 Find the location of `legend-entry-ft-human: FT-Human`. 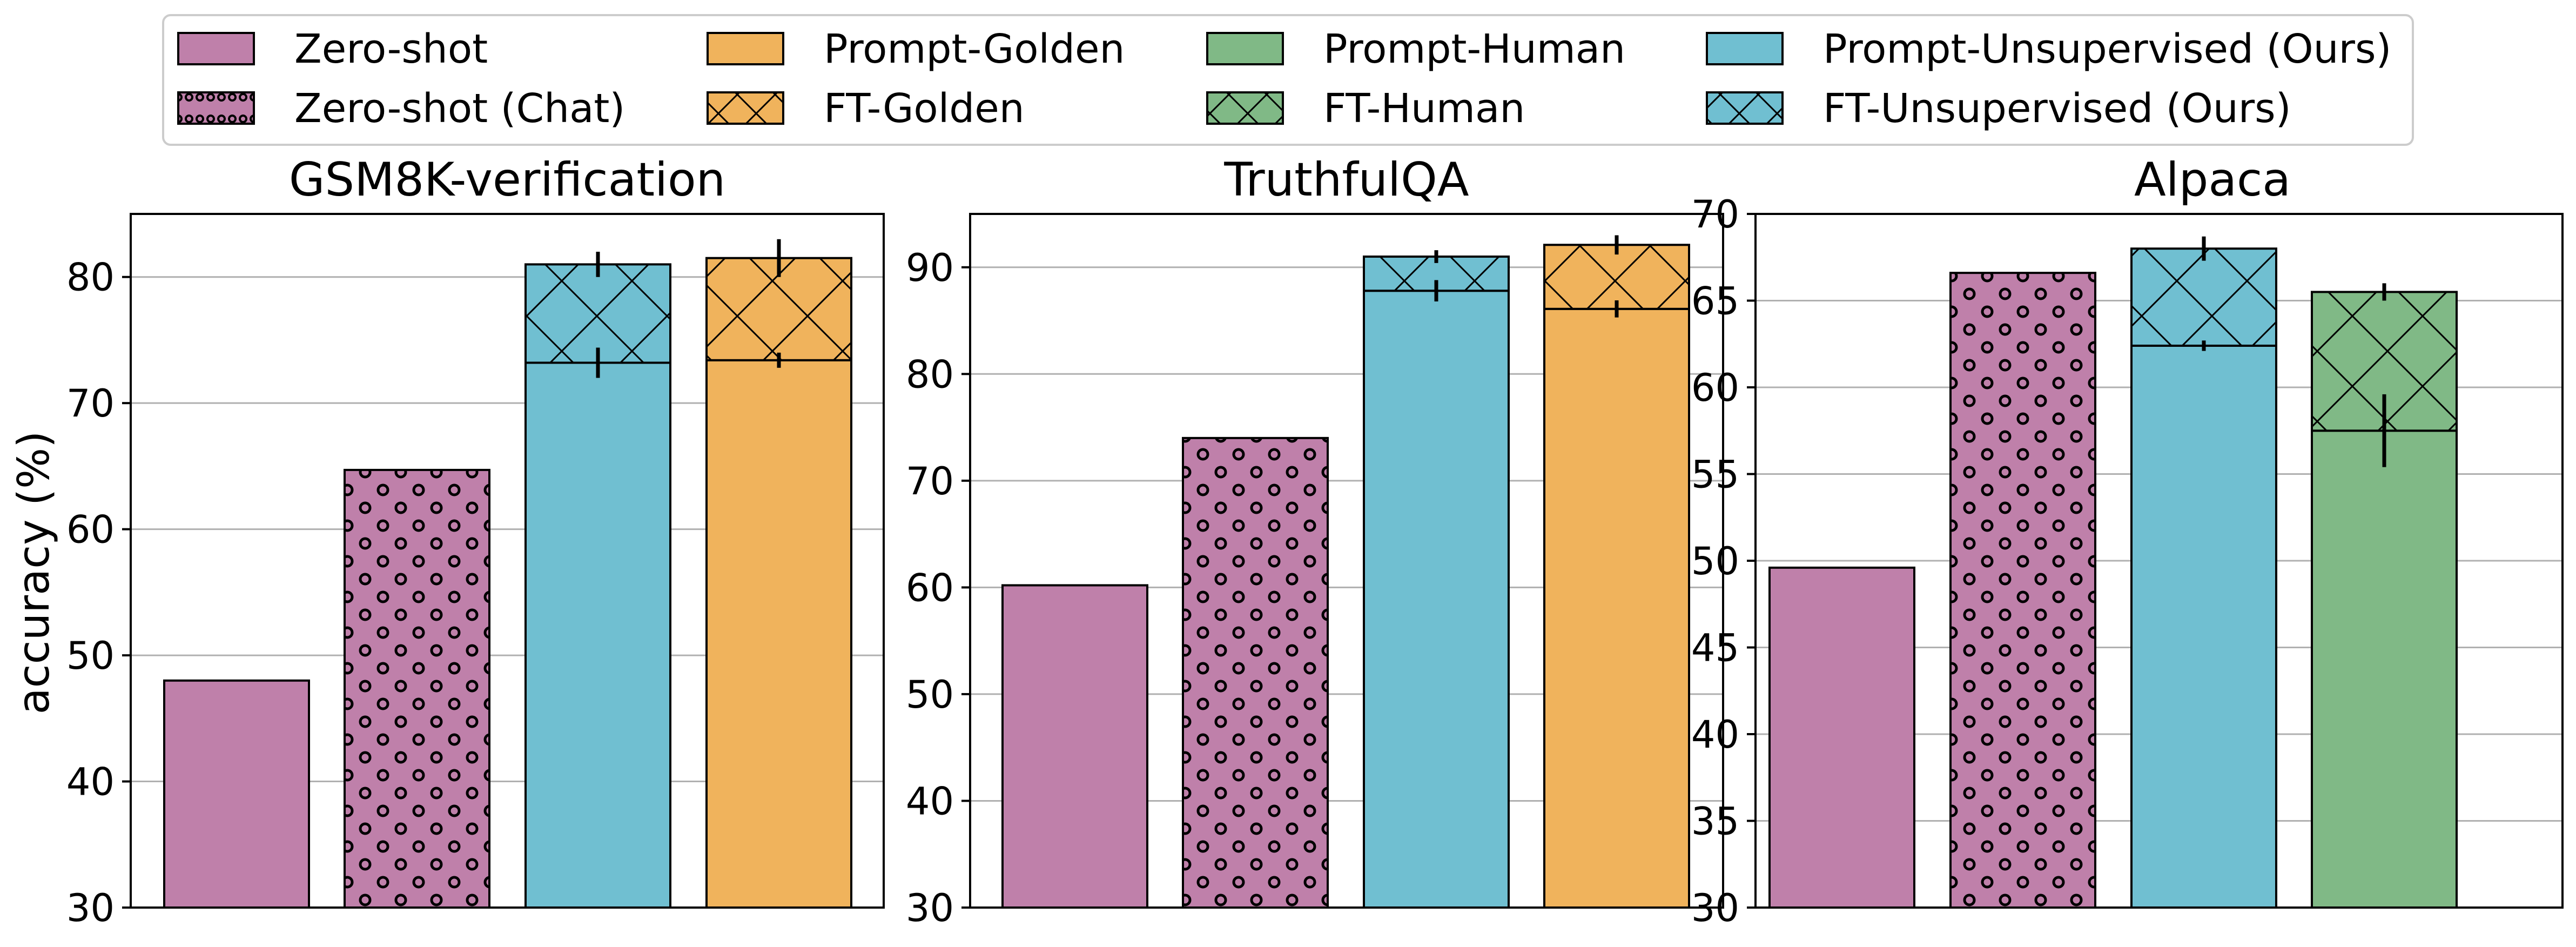

legend-entry-ft-human: FT-Human is located at coordinates (1365, 108).